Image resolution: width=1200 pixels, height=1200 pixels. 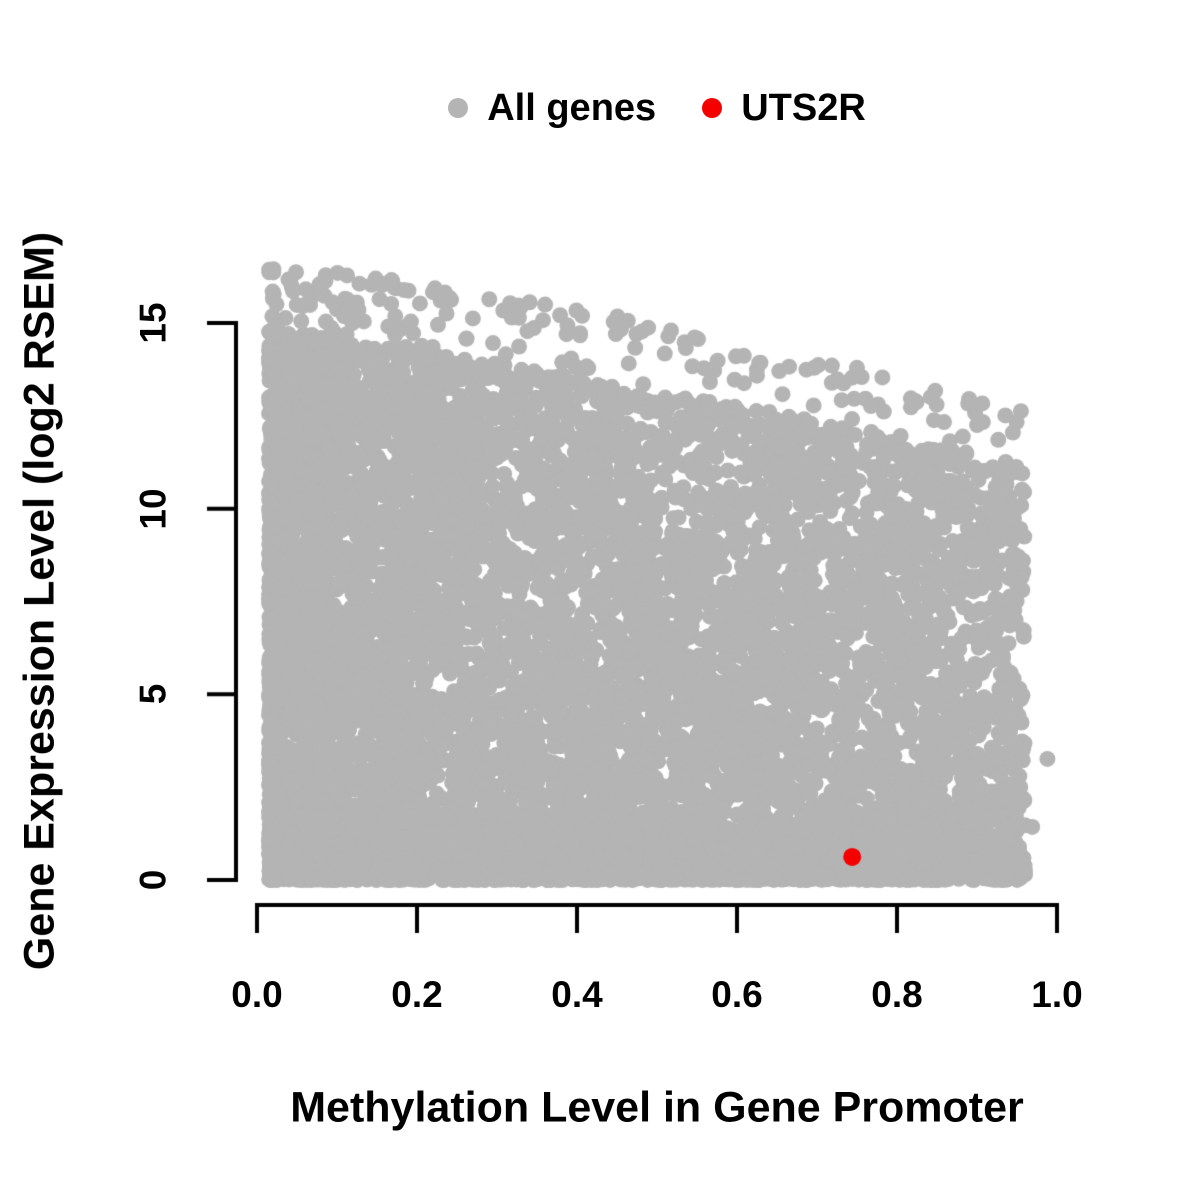 What do you see at coordinates (737, 994) in the screenshot?
I see `x-tick-label: 0.6` at bounding box center [737, 994].